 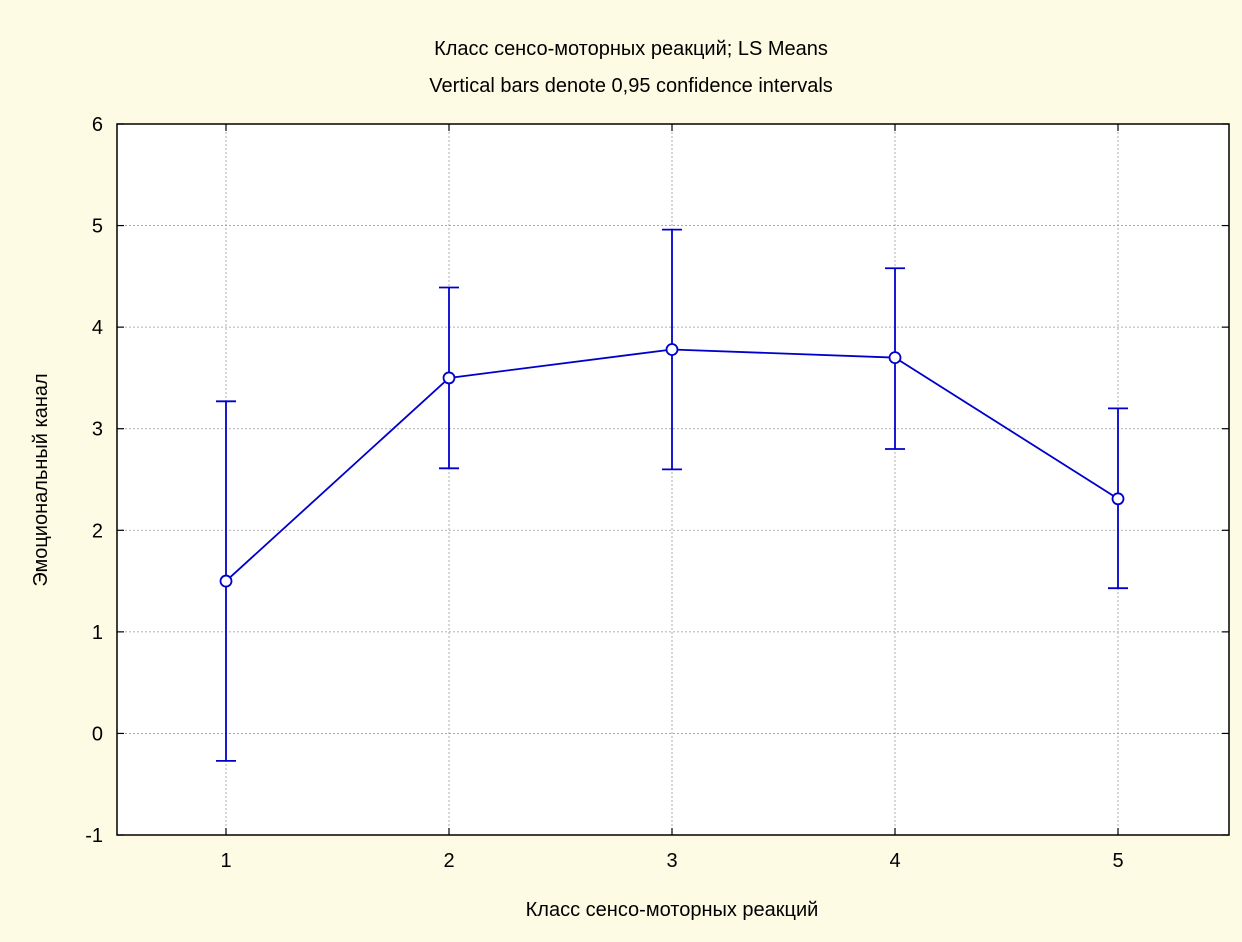 What do you see at coordinates (97, 227) in the screenshot?
I see `y-tick-label: 5` at bounding box center [97, 227].